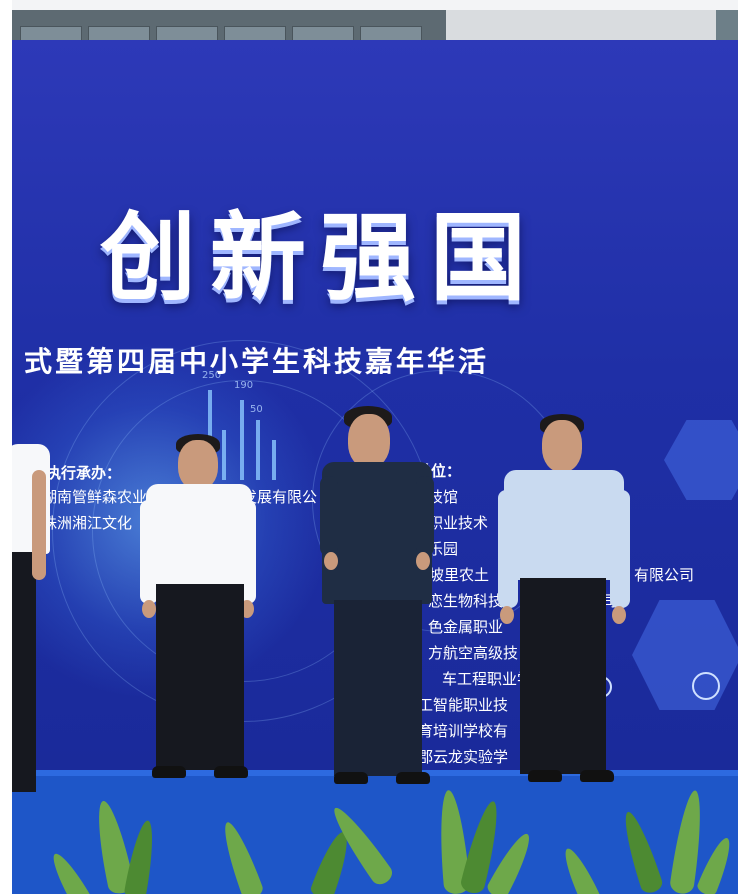 This screenshot has height=894, width=738. I want to click on support-line: 车工程职业学, so click(487, 678).